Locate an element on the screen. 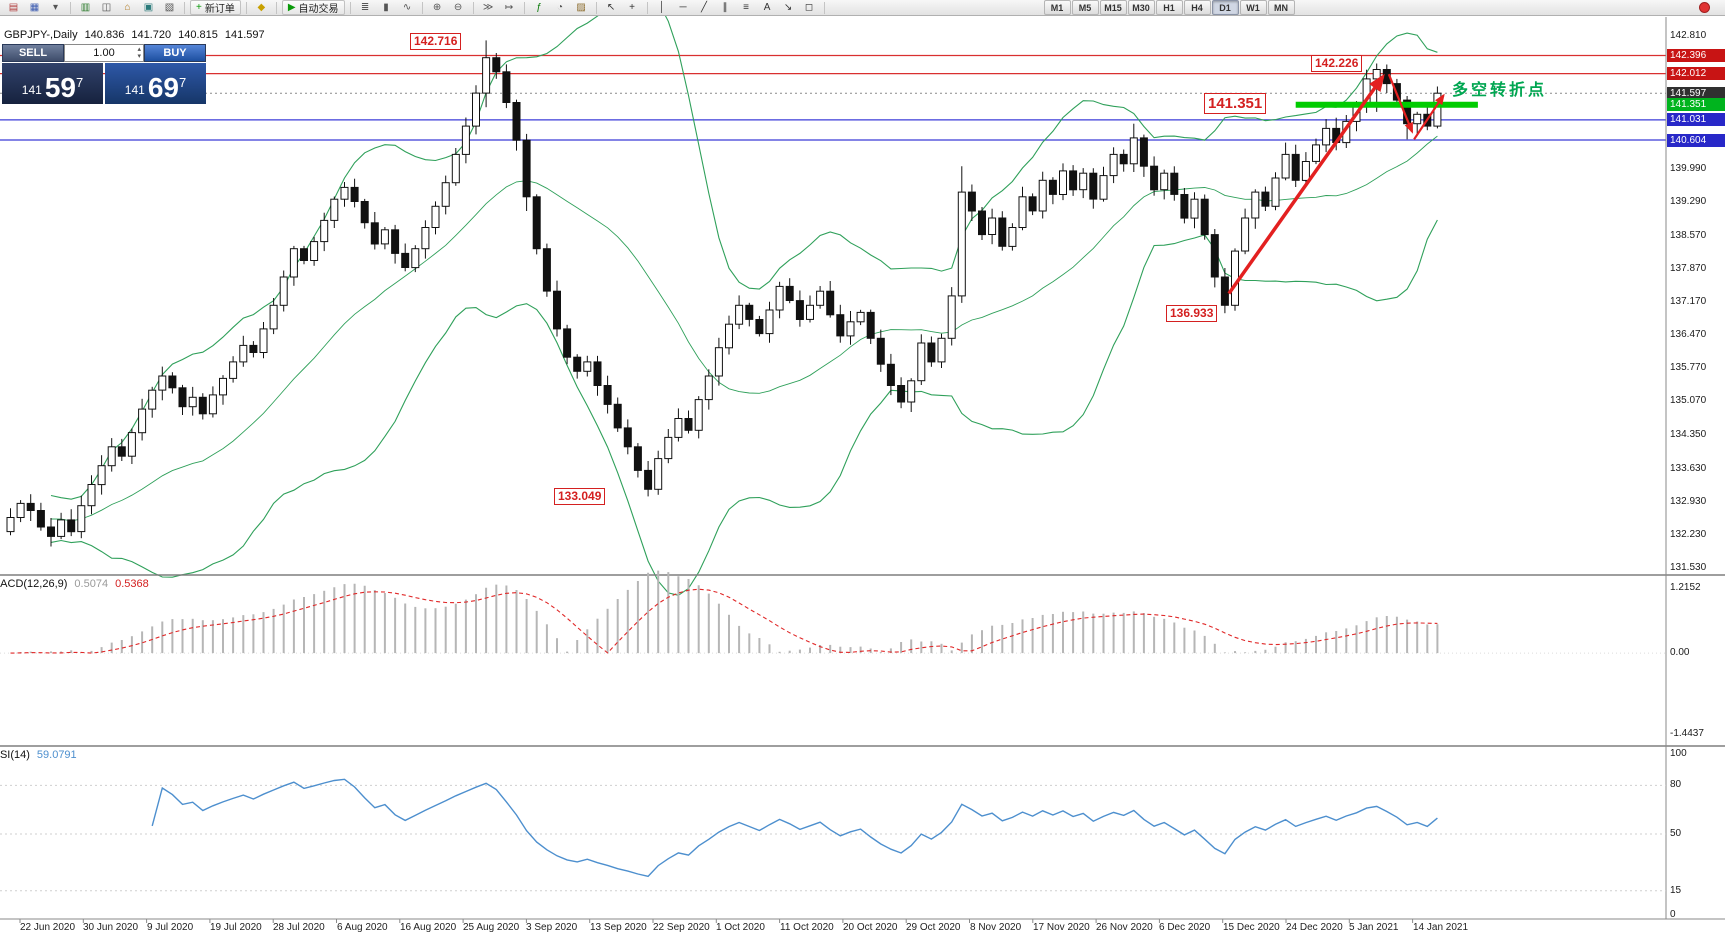 The width and height of the screenshot is (1725, 938). indicators-button: ƒ is located at coordinates (539, 7).